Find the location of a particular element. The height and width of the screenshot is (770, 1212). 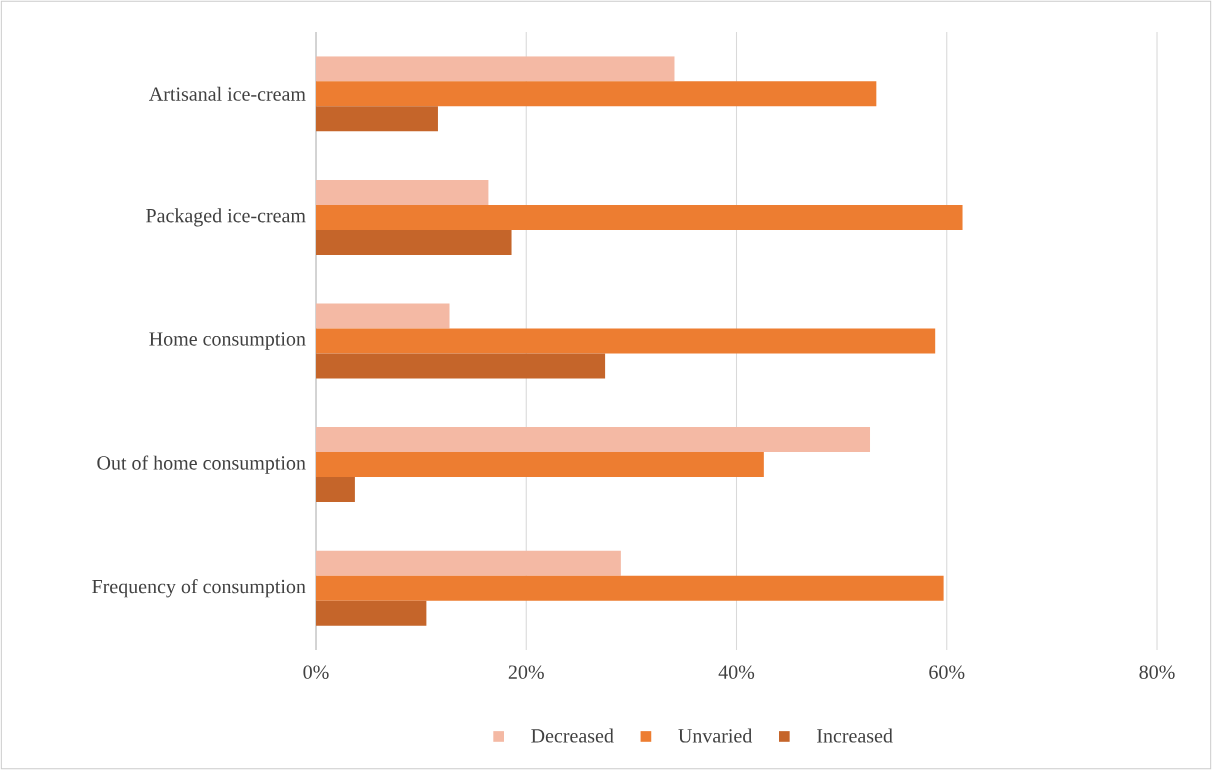

legend-label: Increased is located at coordinates (855, 735).